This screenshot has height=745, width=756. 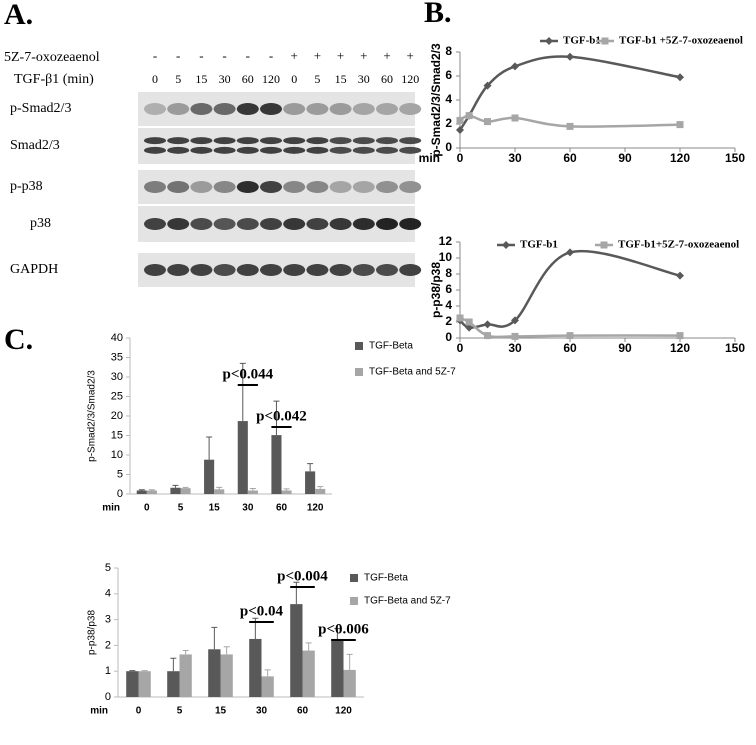 I want to click on blot-strip, so click(x=276, y=146).